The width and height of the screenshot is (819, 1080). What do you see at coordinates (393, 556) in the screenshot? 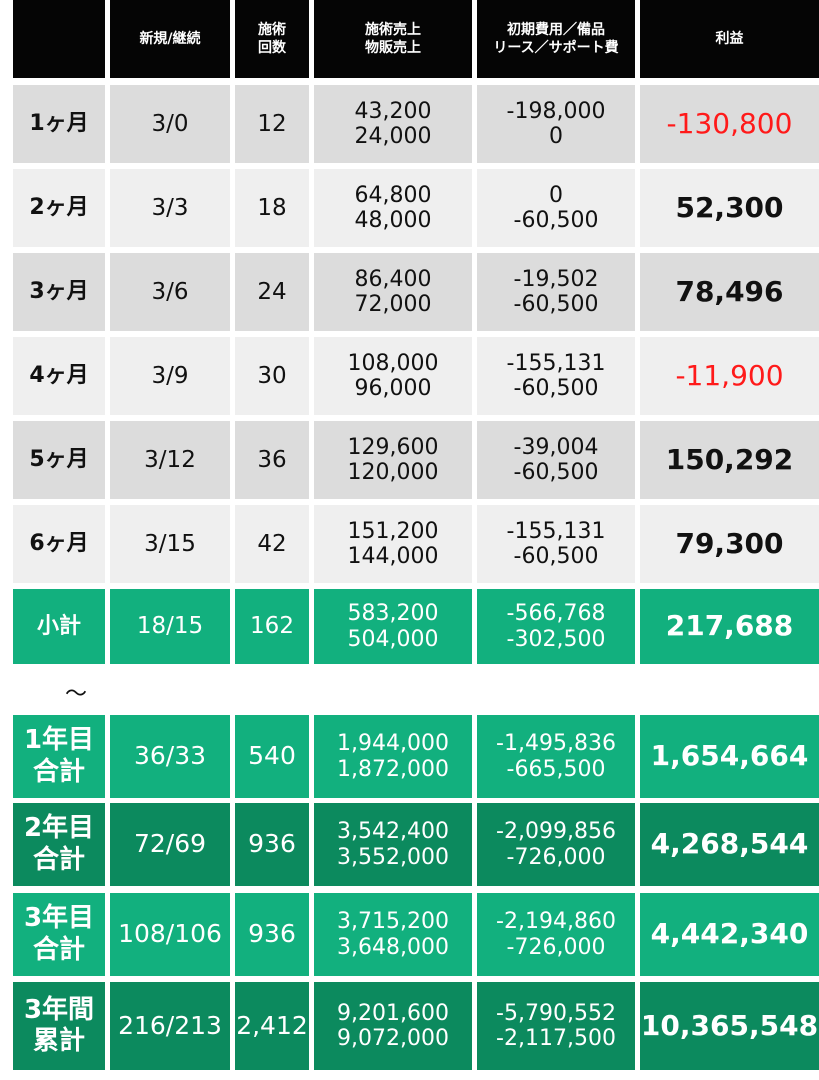
I see `product-sales: 144,000` at bounding box center [393, 556].